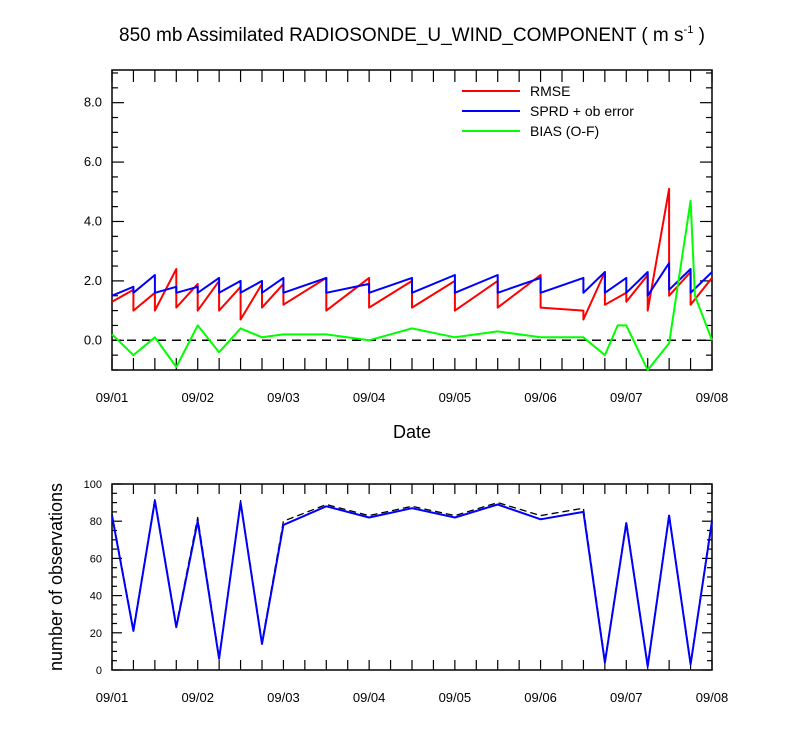 The width and height of the screenshot is (800, 750). What do you see at coordinates (93, 102) in the screenshot?
I see `y-tick-label: 8.0` at bounding box center [93, 102].